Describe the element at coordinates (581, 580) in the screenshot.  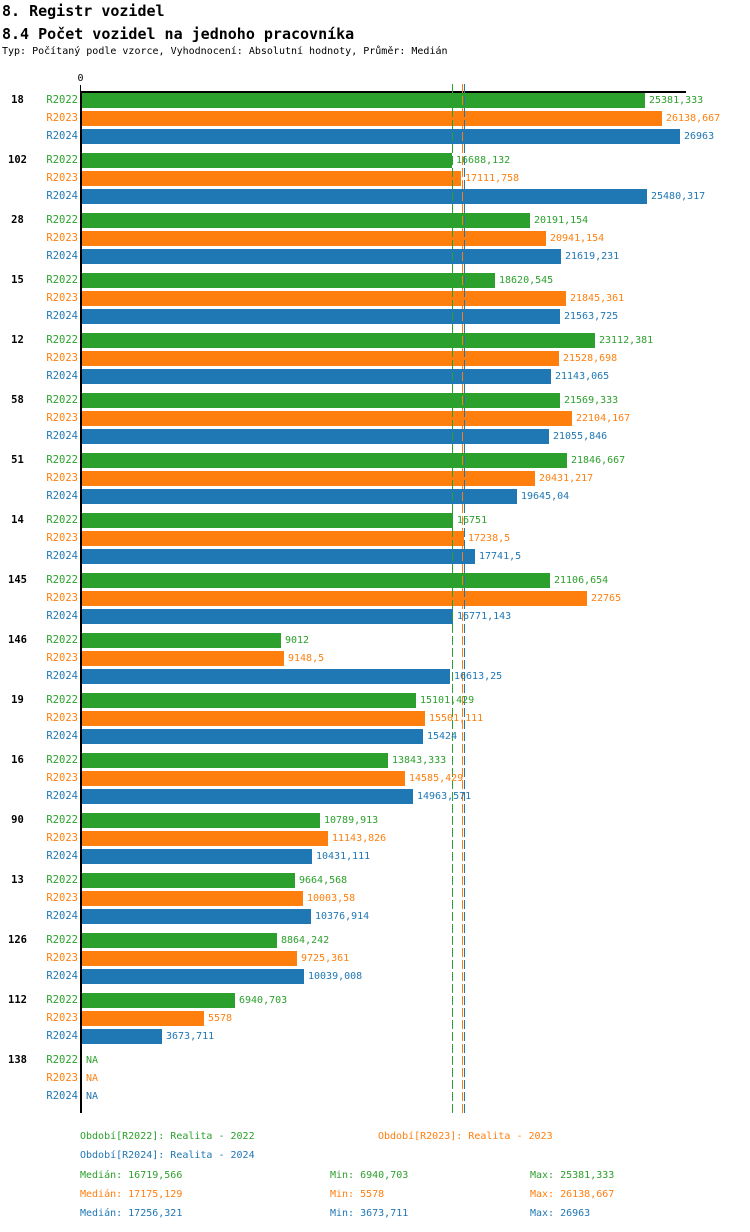
I see `bar-value-label: 21106,654` at that location.